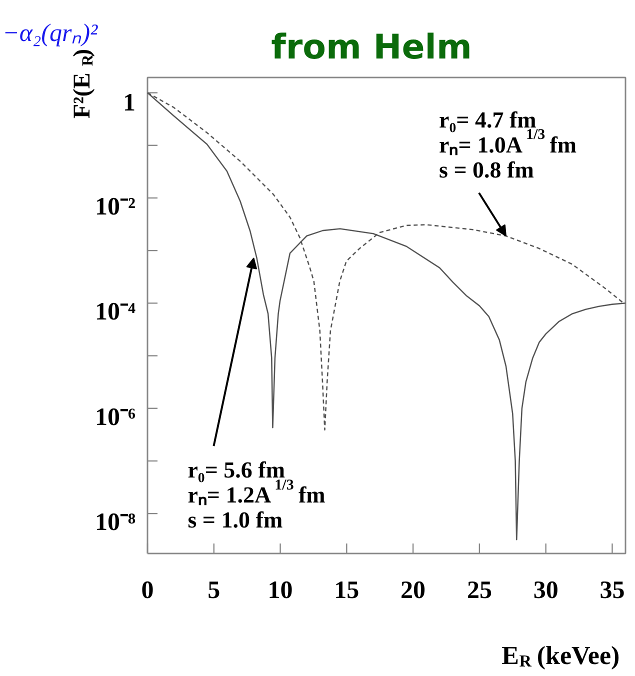 The height and width of the screenshot is (676, 635). I want to click on y-axis-title: F²(ER), so click(83, 83).